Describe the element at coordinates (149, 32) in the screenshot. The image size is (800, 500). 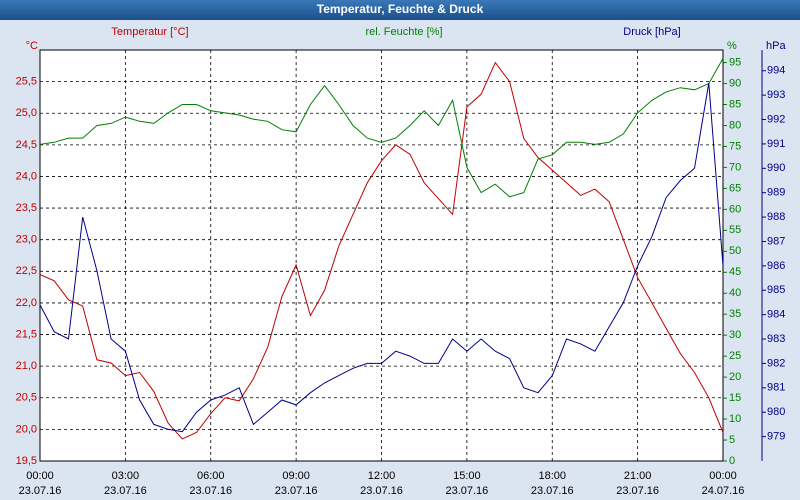
I see `y-axis-title: Temperatur [°C]` at that location.